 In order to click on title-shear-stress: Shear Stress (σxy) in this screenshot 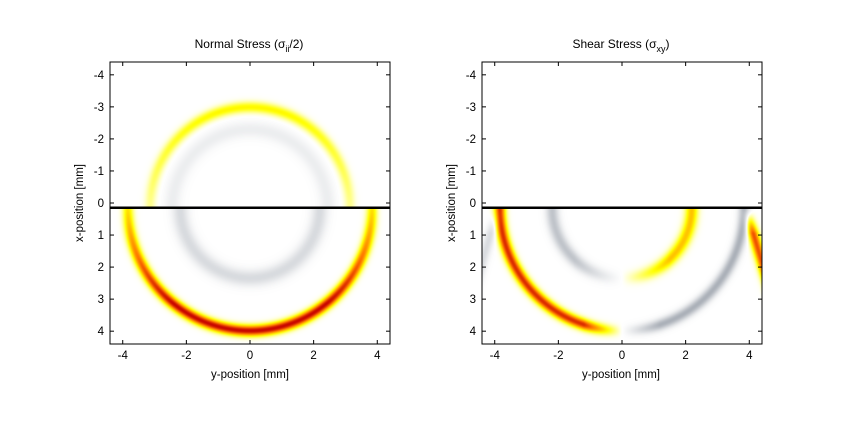, I will do `click(620, 45)`.